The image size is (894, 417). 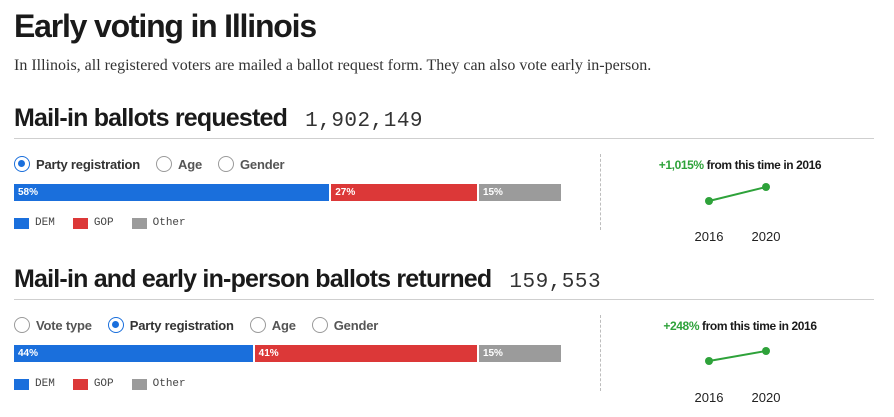 I want to click on radio-vote-type: Vote type, so click(x=53, y=325).